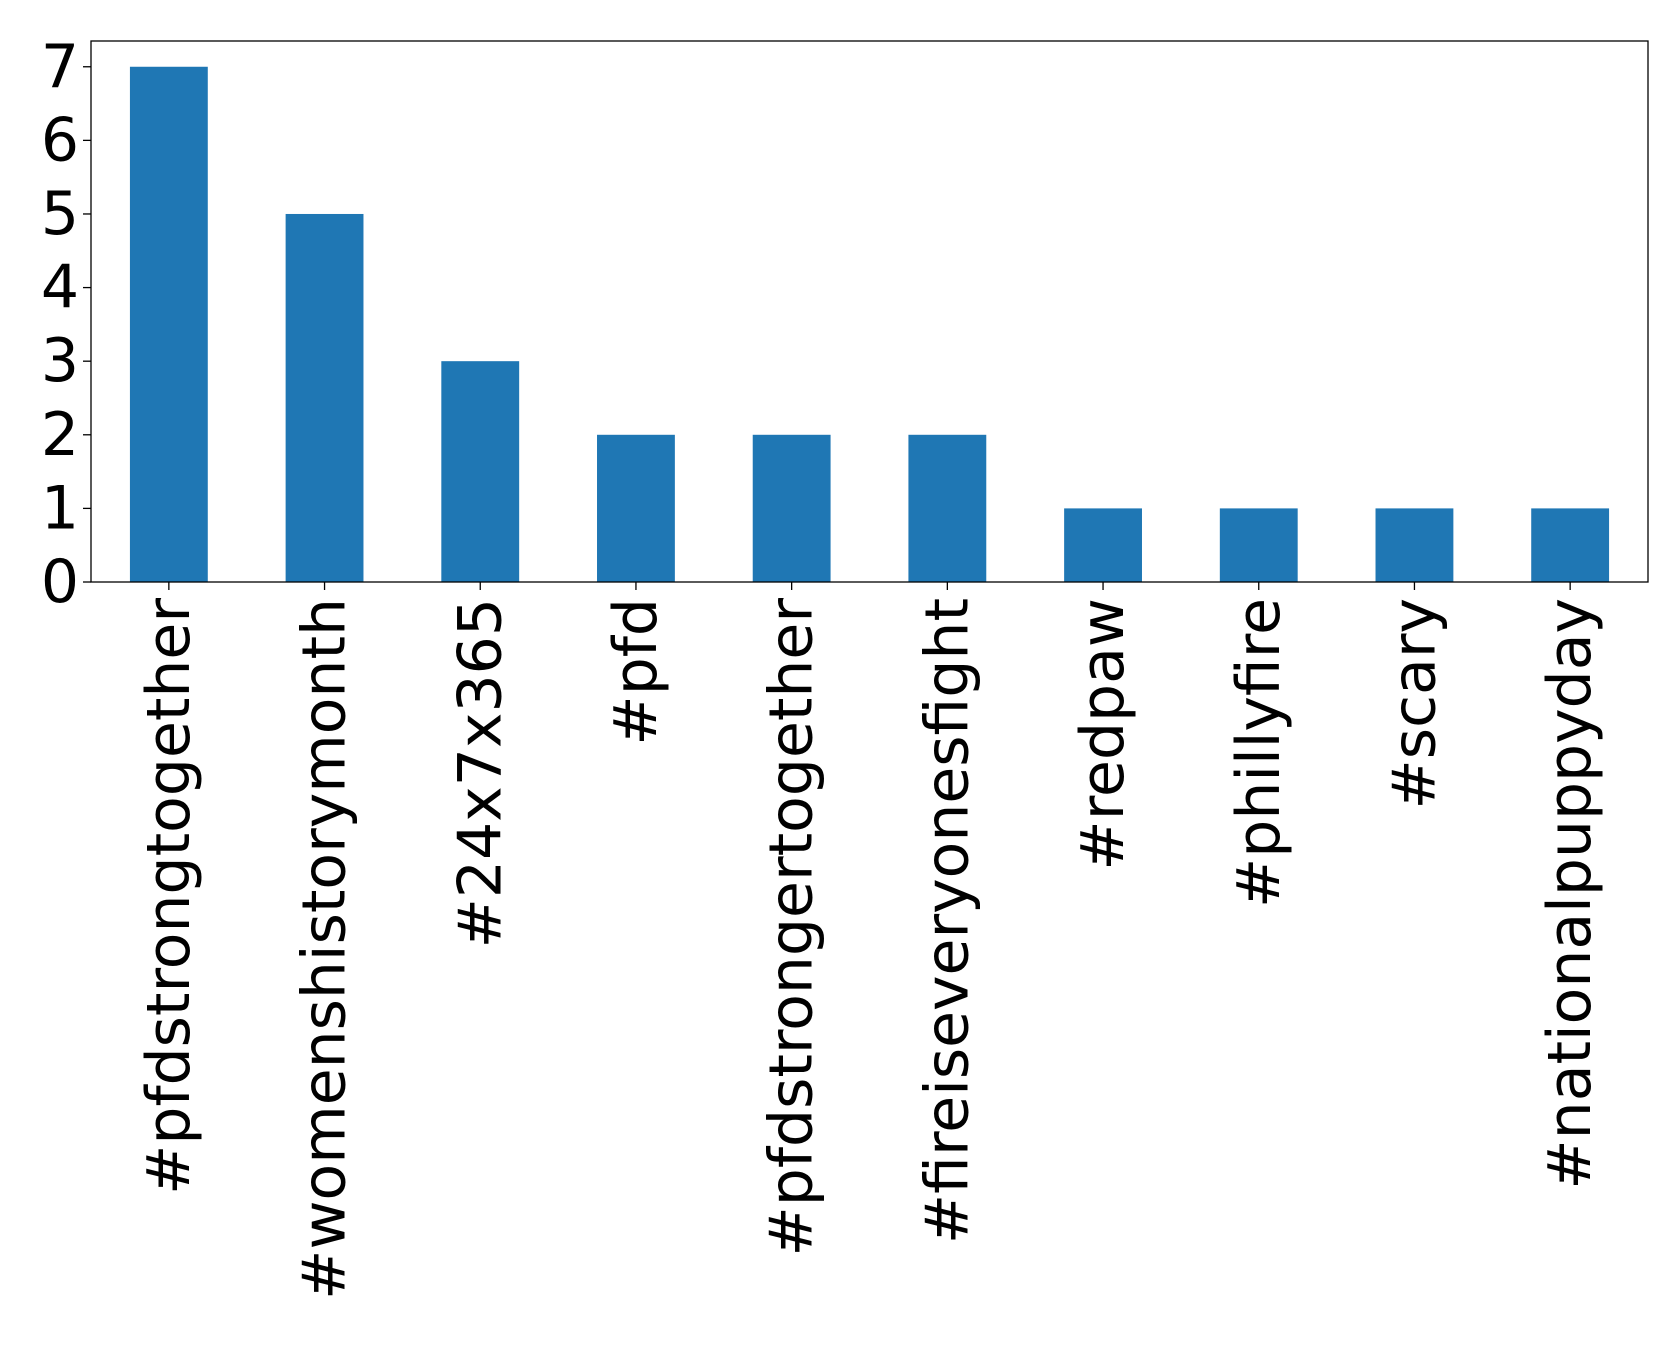  Describe the element at coordinates (947, 508) in the screenshot. I see `bar-fireiseveryonesfight` at that location.